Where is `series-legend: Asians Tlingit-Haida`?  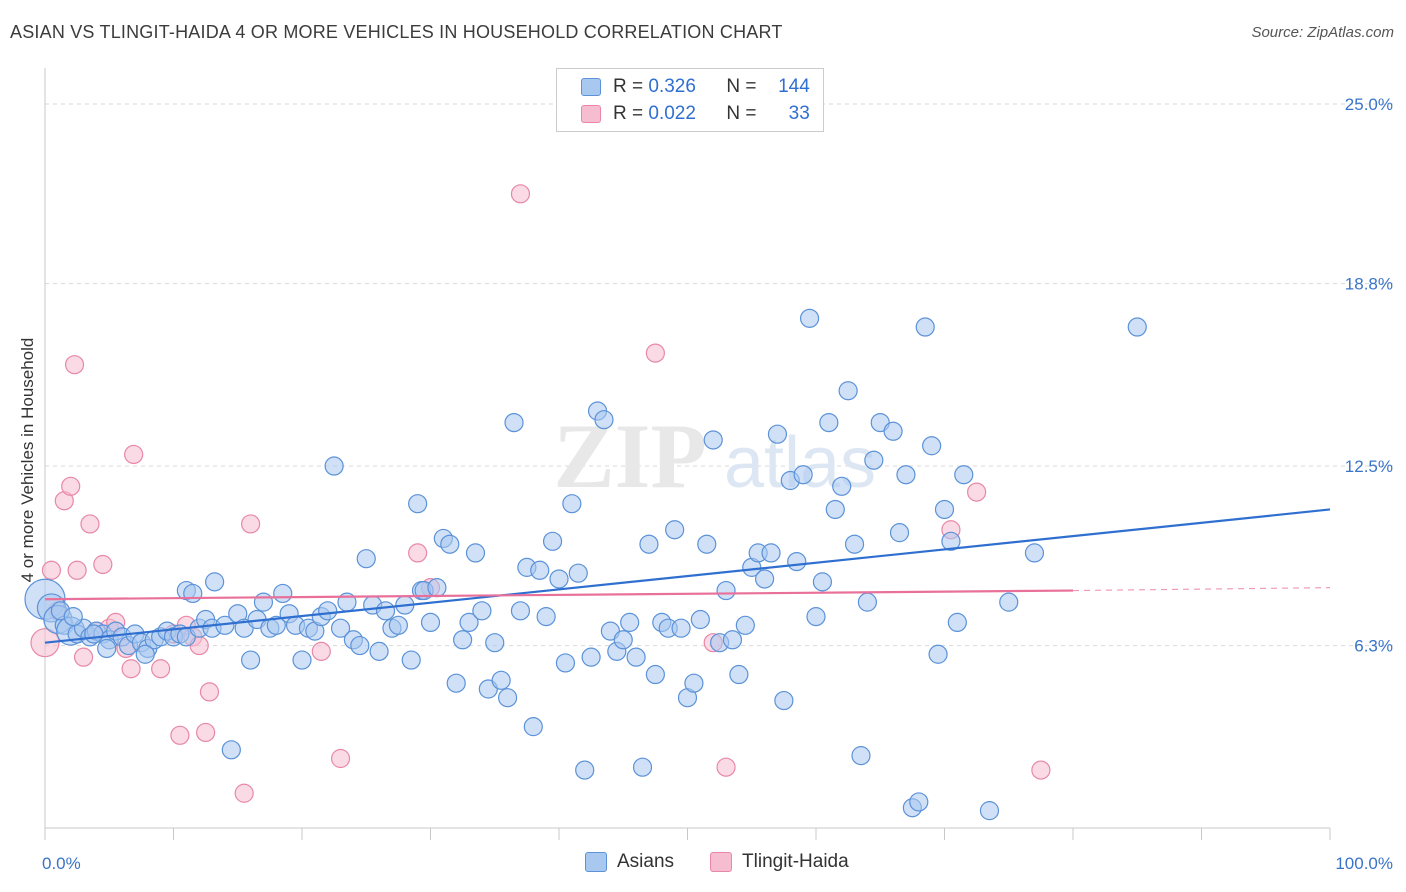 series-legend: Asians Tlingit-Haida is located at coordinates (735, 862).